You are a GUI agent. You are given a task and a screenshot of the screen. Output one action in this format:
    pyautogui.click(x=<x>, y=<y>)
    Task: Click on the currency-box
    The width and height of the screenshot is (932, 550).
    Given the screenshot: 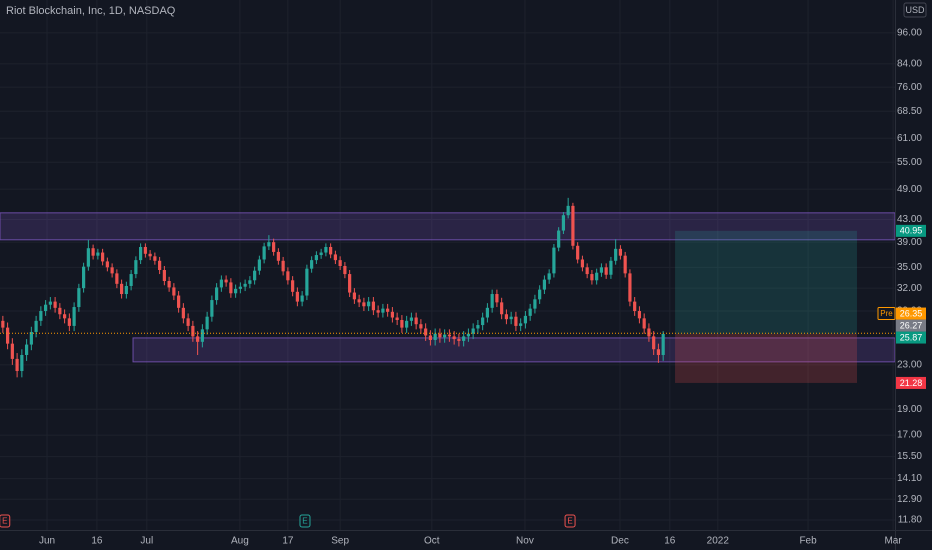 What is the action you would take?
    pyautogui.click(x=915, y=10)
    